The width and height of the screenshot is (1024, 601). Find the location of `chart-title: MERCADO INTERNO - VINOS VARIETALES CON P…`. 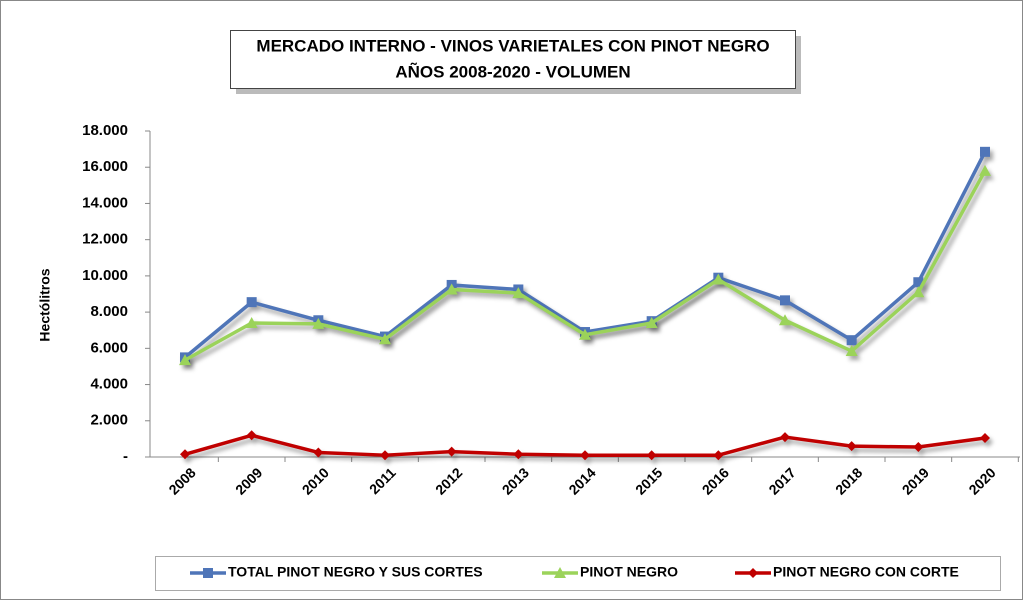

chart-title: MERCADO INTERNO - VINOS VARIETALES CON P… is located at coordinates (512, 45).